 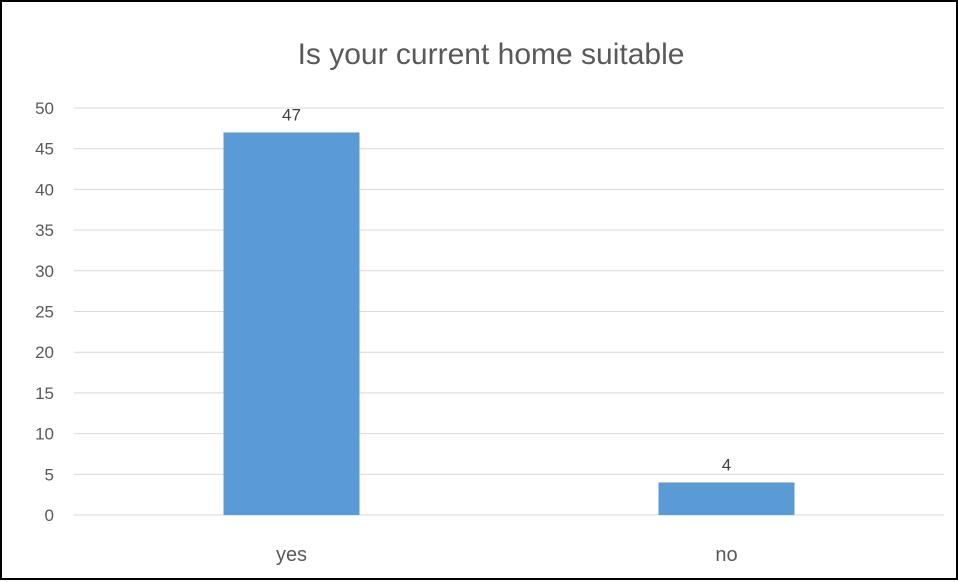 What do you see at coordinates (44, 352) in the screenshot?
I see `y-tick-label: 20` at bounding box center [44, 352].